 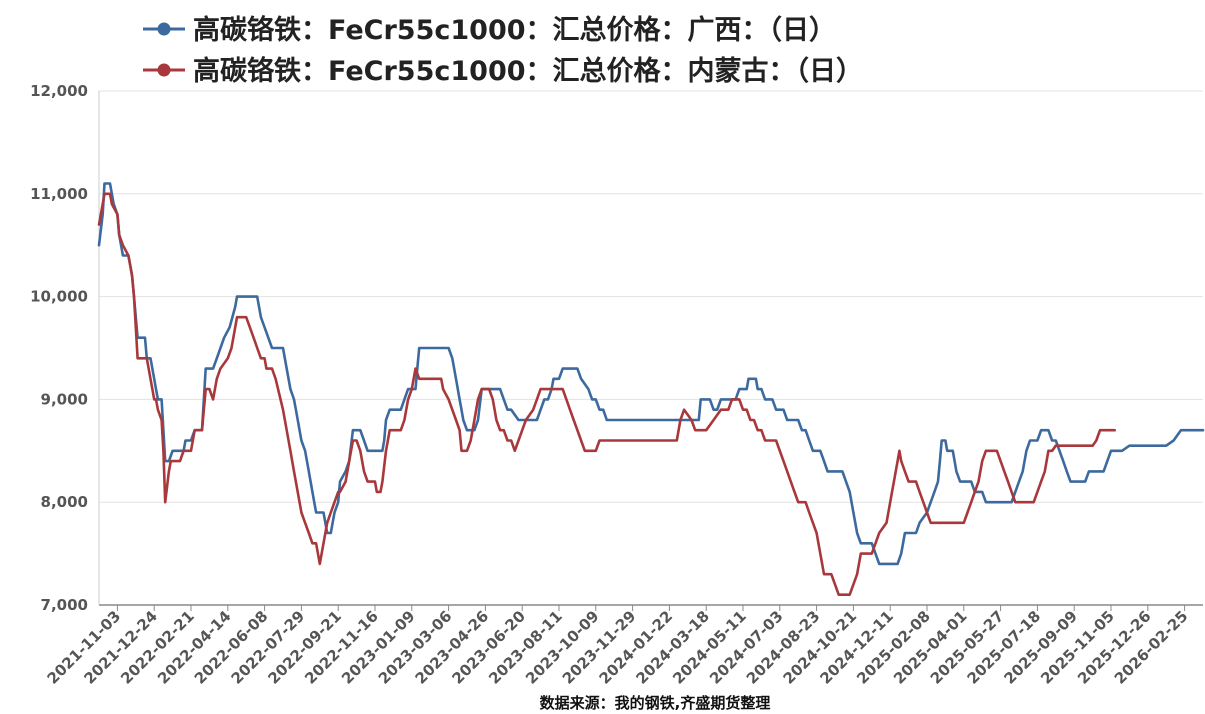 I want to click on y-tick-label: 8,000, so click(x=64, y=502).